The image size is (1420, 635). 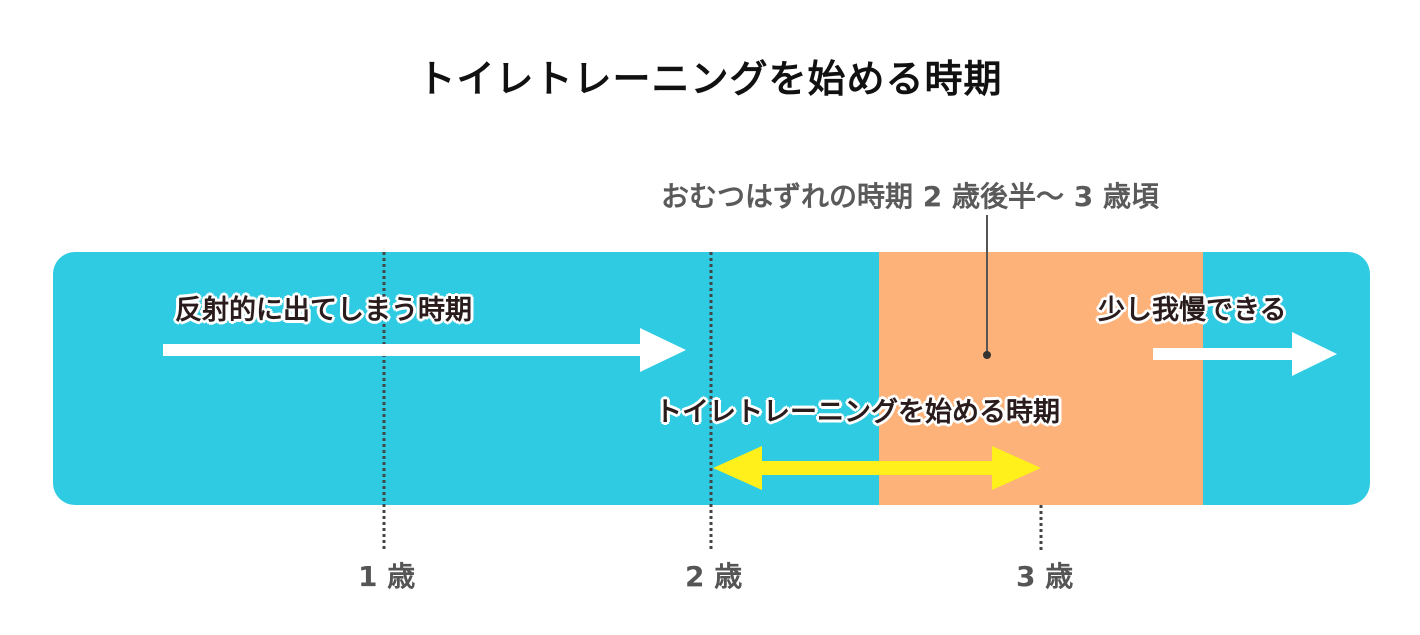 I want to click on callout-pointer-dot, so click(x=987, y=355).